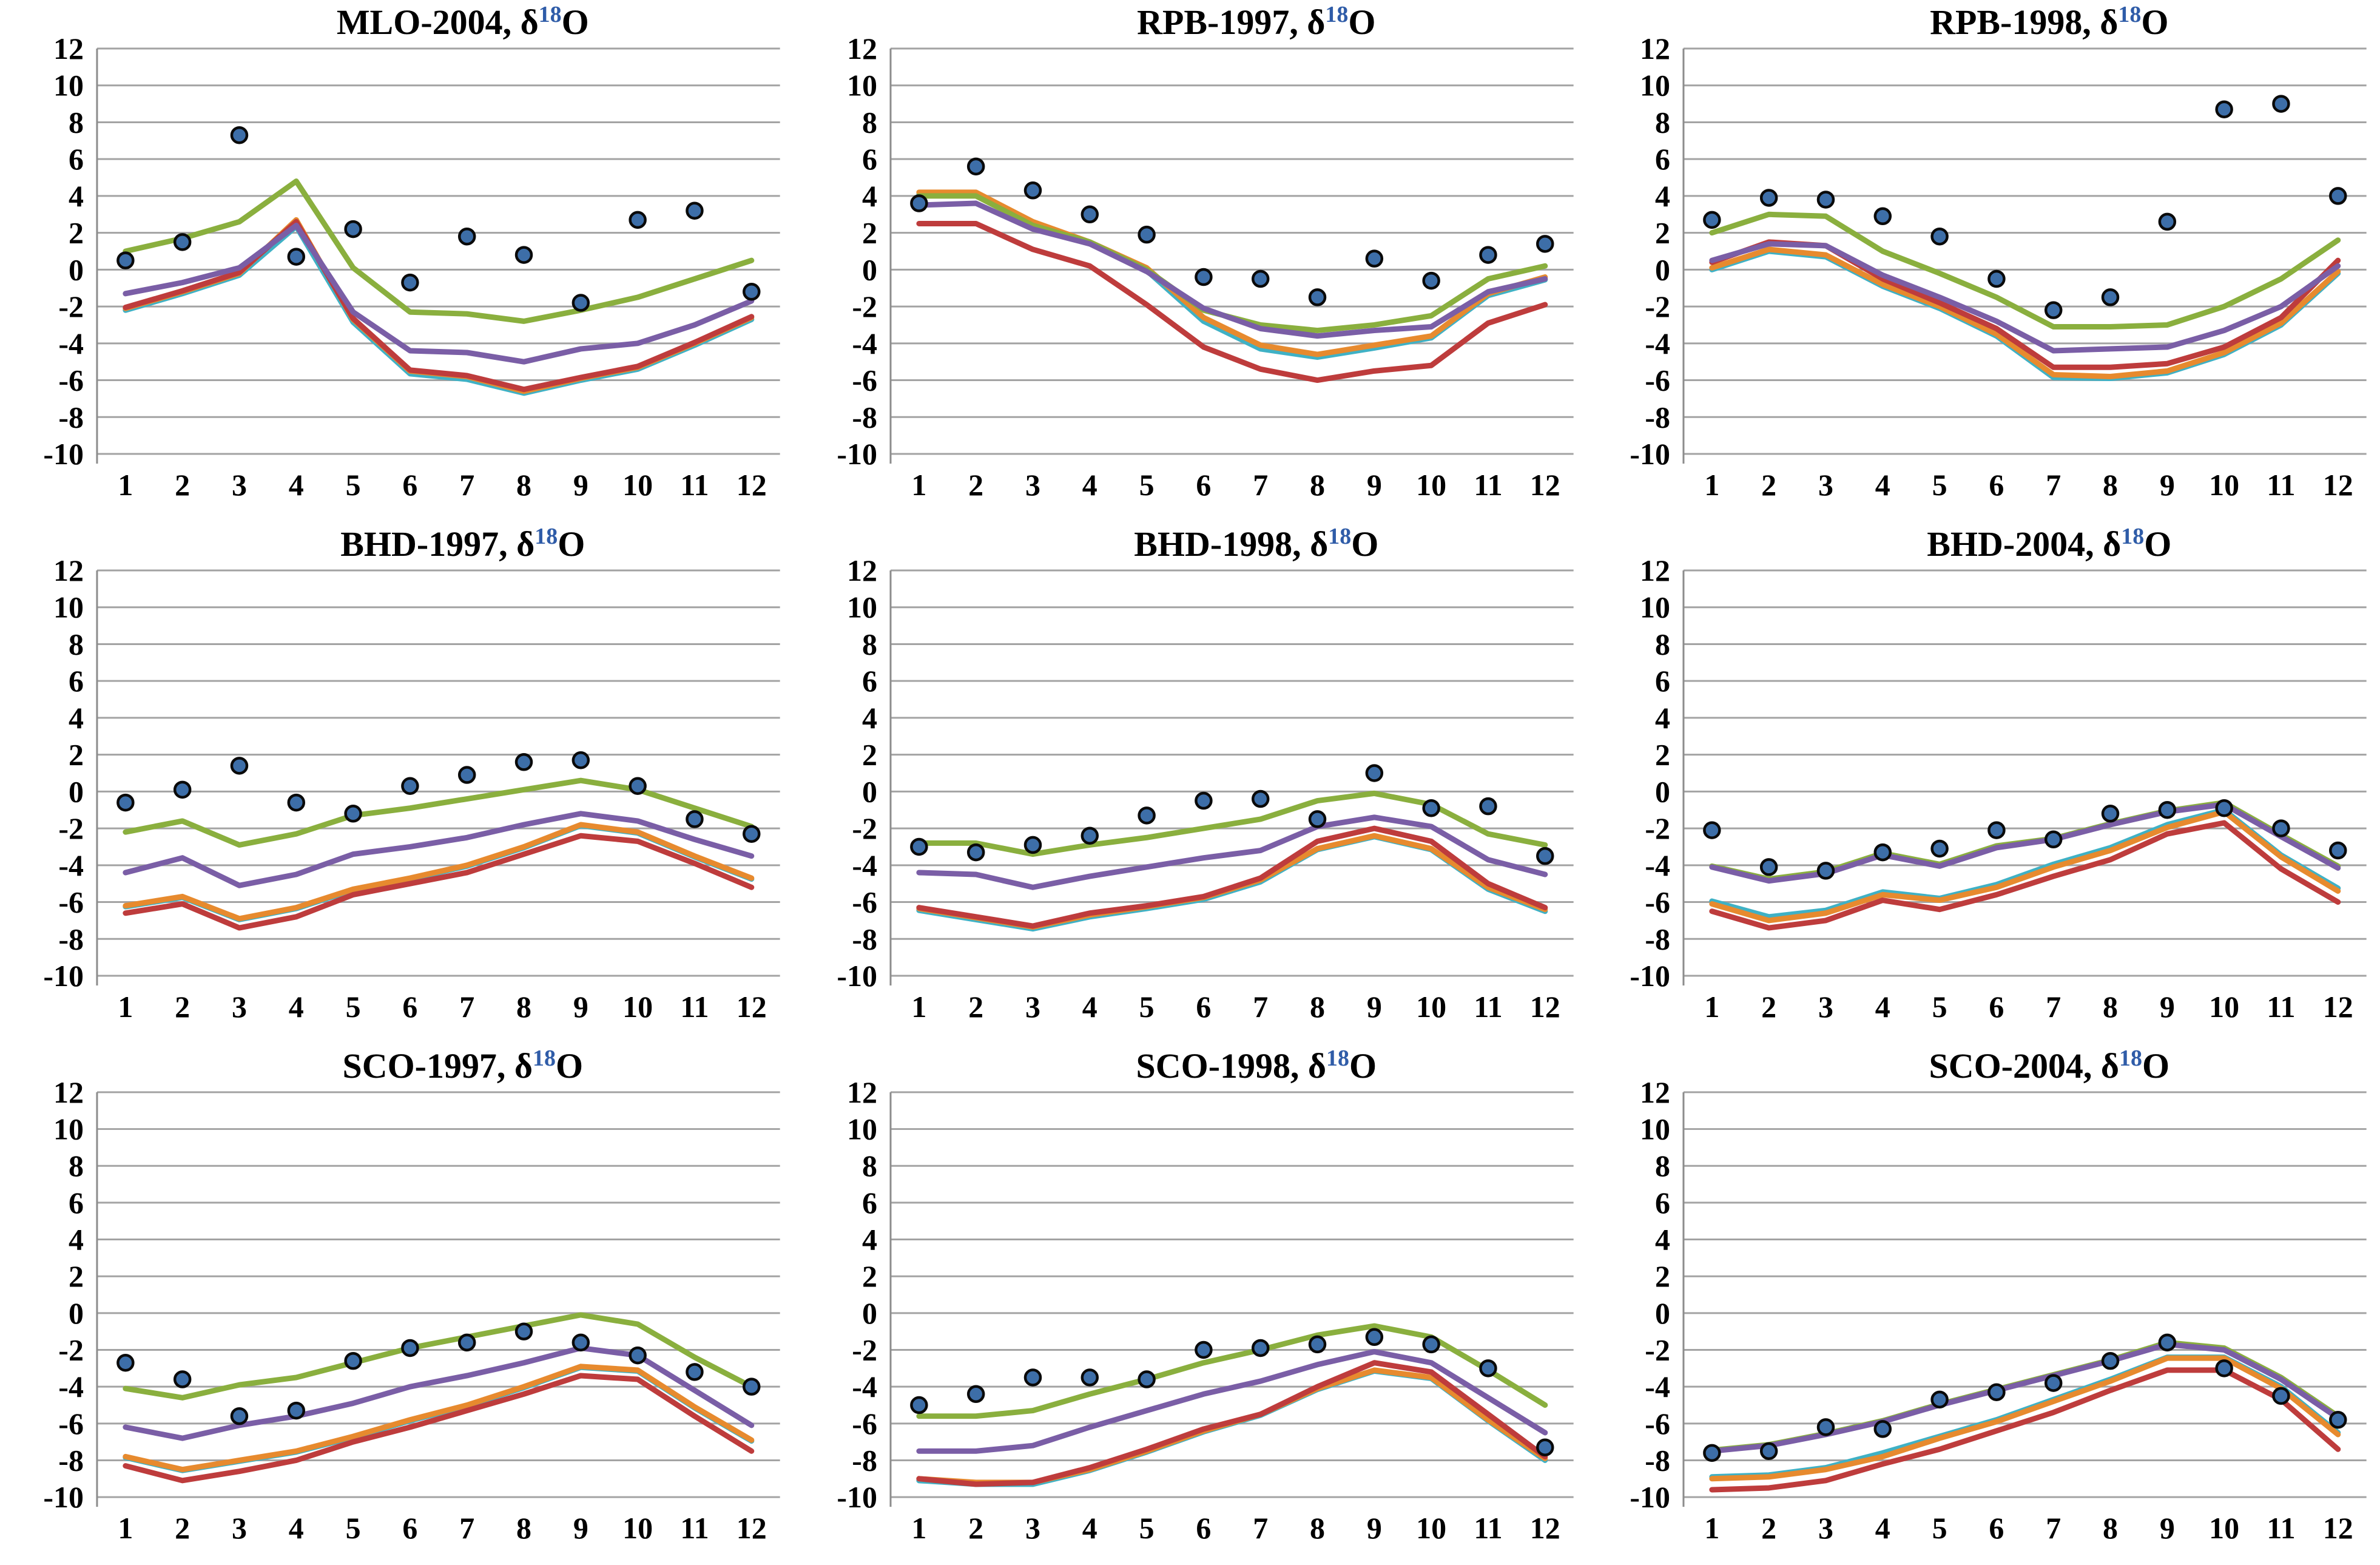 The width and height of the screenshot is (2380, 1565). Describe the element at coordinates (182, 485) in the screenshot. I see `x-tick-label: 2` at that location.